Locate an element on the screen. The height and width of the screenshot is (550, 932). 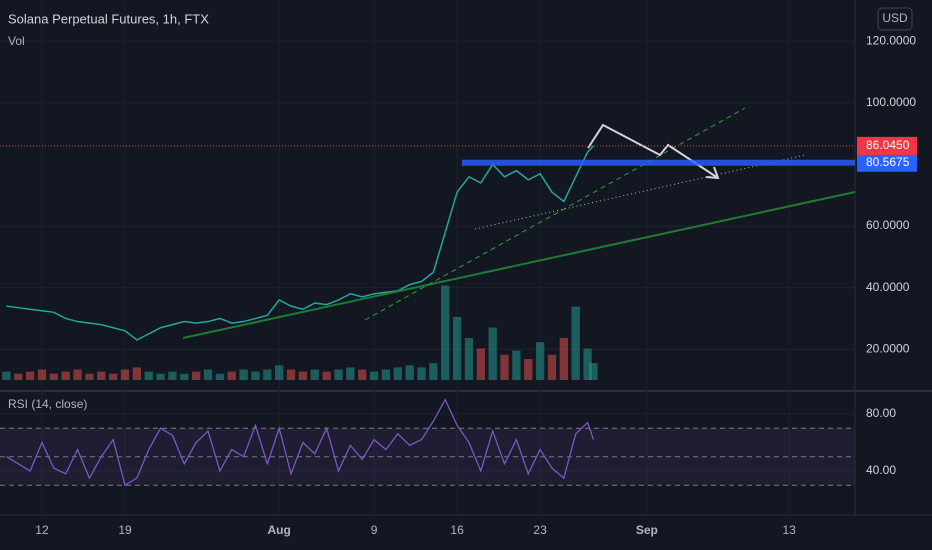
y-tick-label: 20.0000 is located at coordinates (888, 348).